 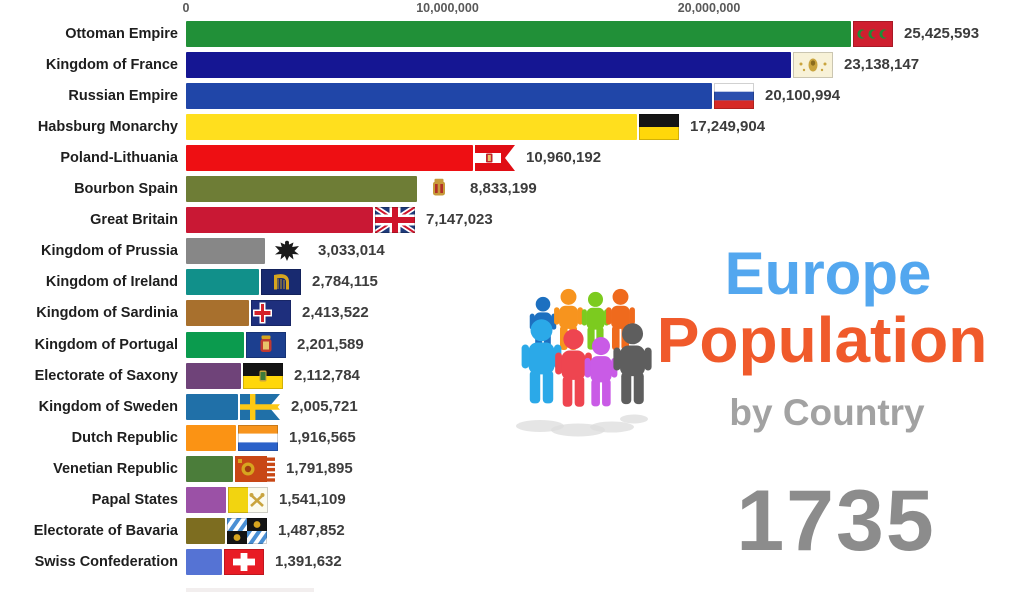 What do you see at coordinates (271, 313) in the screenshot?
I see `sardinia-flag-icon` at bounding box center [271, 313].